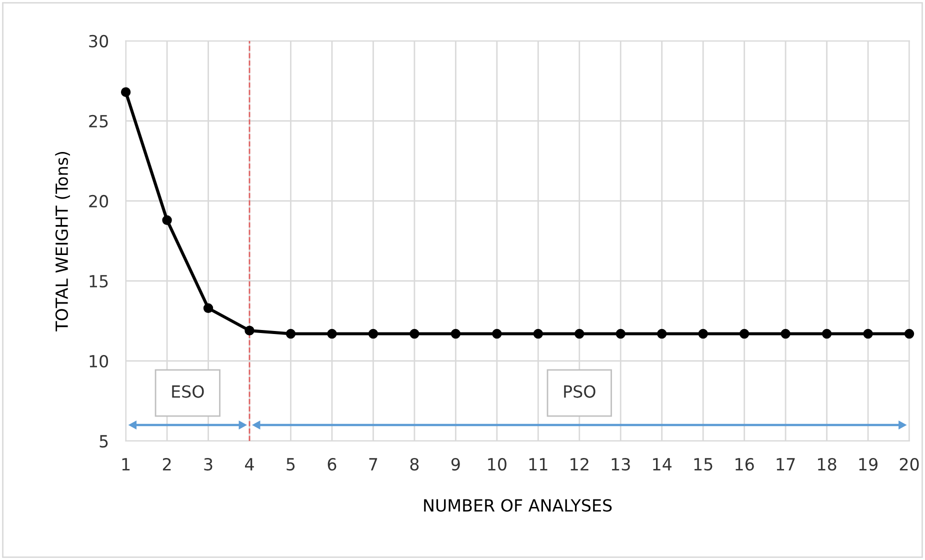 Image resolution: width=925 pixels, height=560 pixels. I want to click on x-tick-label: 2, so click(166, 464).